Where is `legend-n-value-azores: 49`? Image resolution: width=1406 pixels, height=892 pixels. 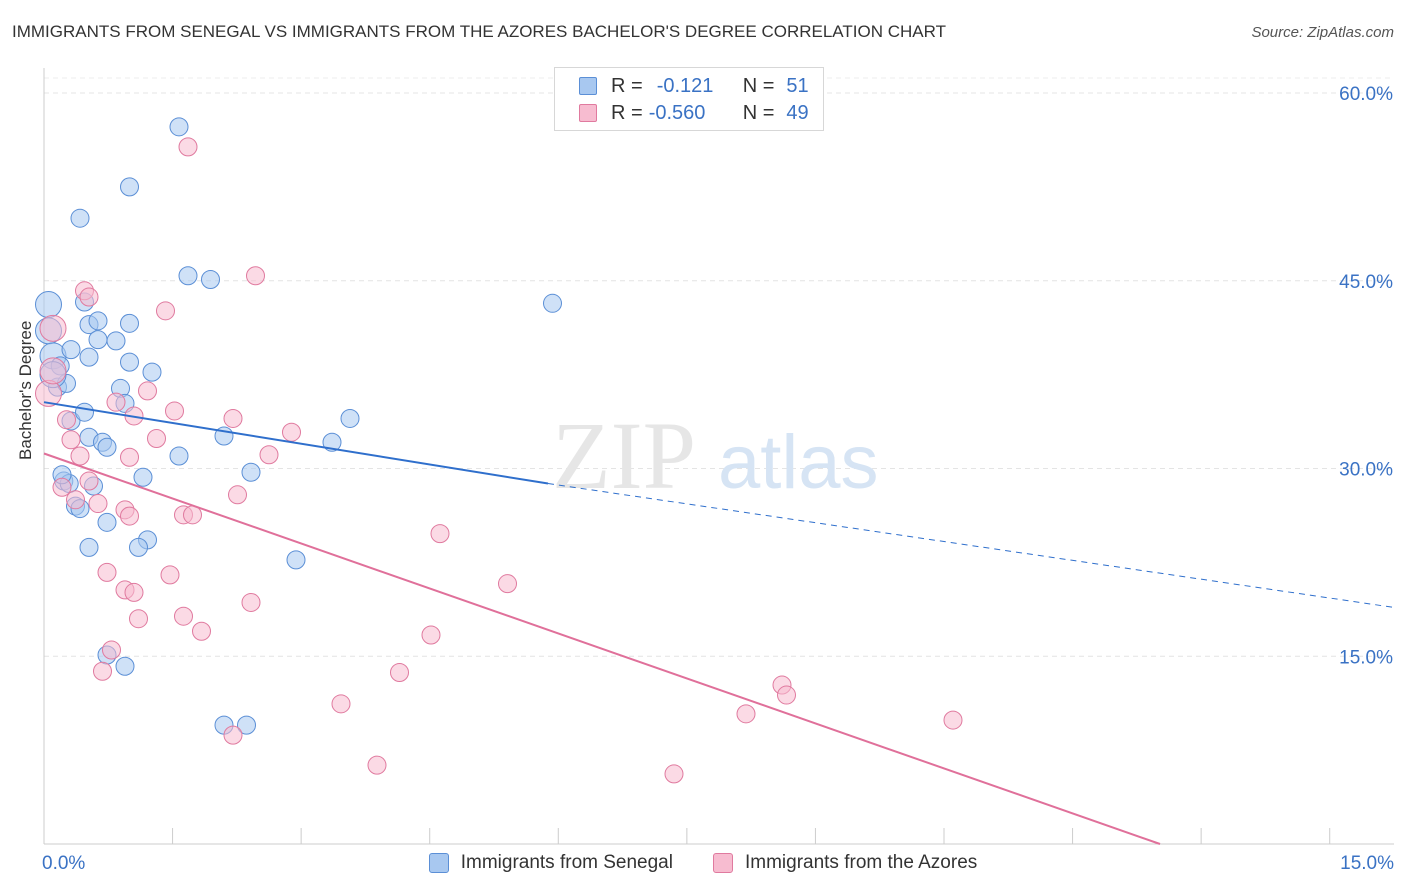
legend-n-value-azores: 49 is located at coordinates (797, 112).